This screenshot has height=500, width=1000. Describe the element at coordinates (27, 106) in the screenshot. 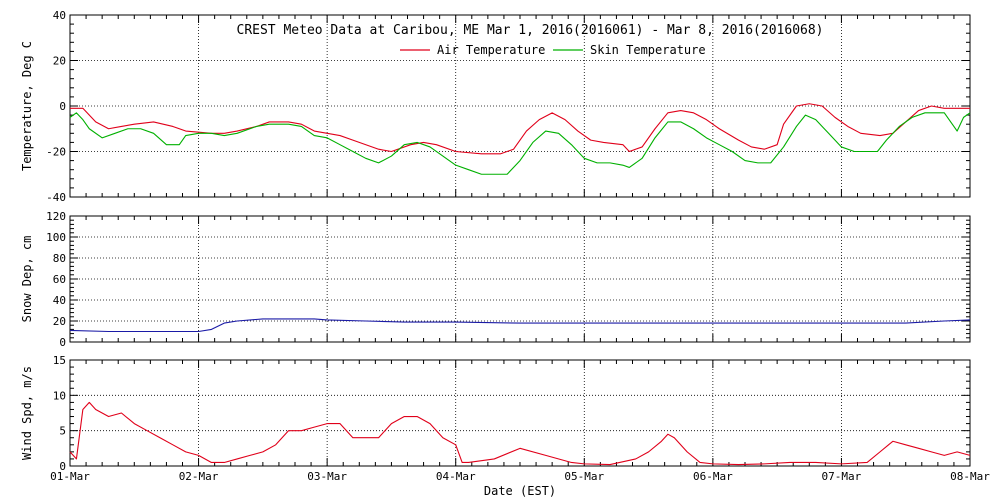

I see `temperature-y-axis-label: Temperature, Deg C` at that location.